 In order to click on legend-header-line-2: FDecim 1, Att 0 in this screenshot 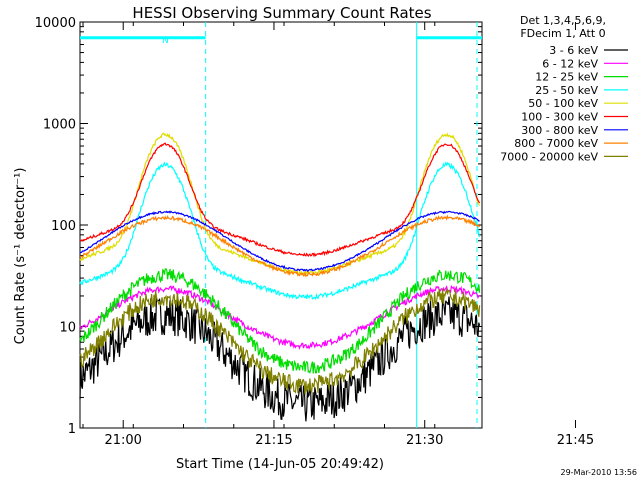, I will do `click(562, 33)`.